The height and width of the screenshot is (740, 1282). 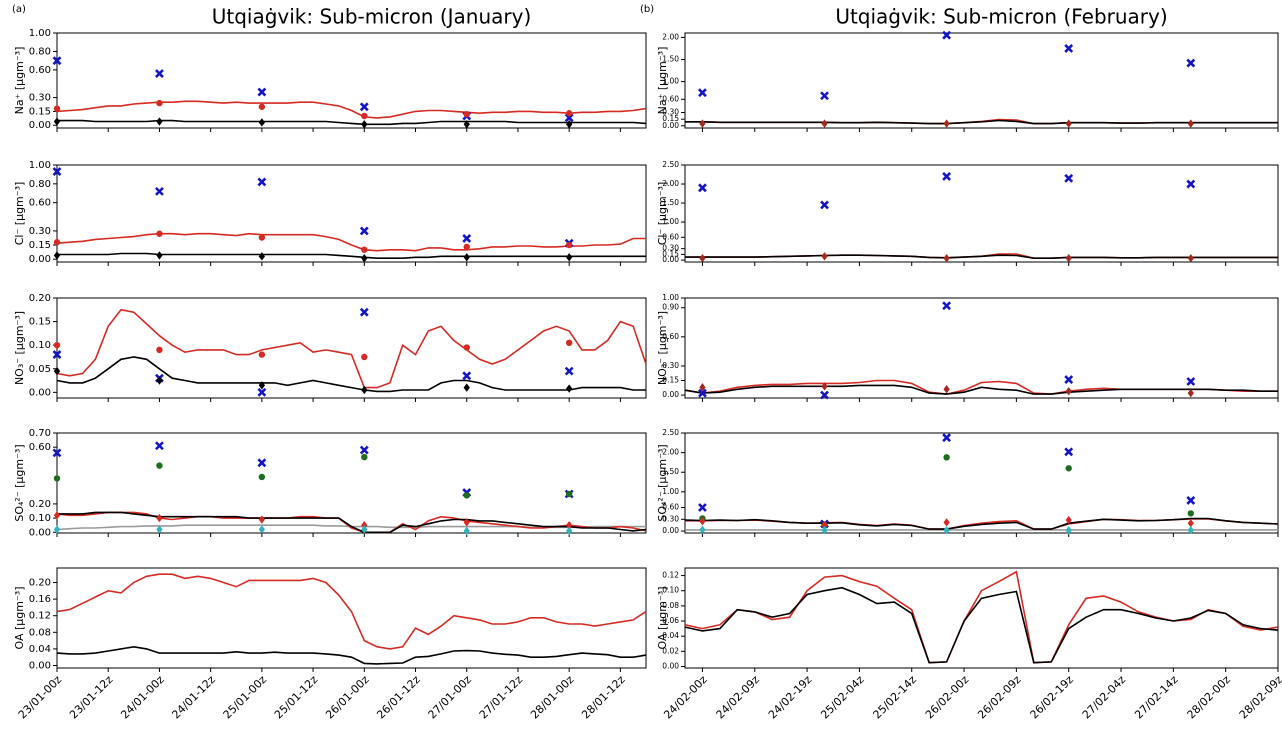 I want to click on x-tick-label: 24/02-09z, so click(x=738, y=697).